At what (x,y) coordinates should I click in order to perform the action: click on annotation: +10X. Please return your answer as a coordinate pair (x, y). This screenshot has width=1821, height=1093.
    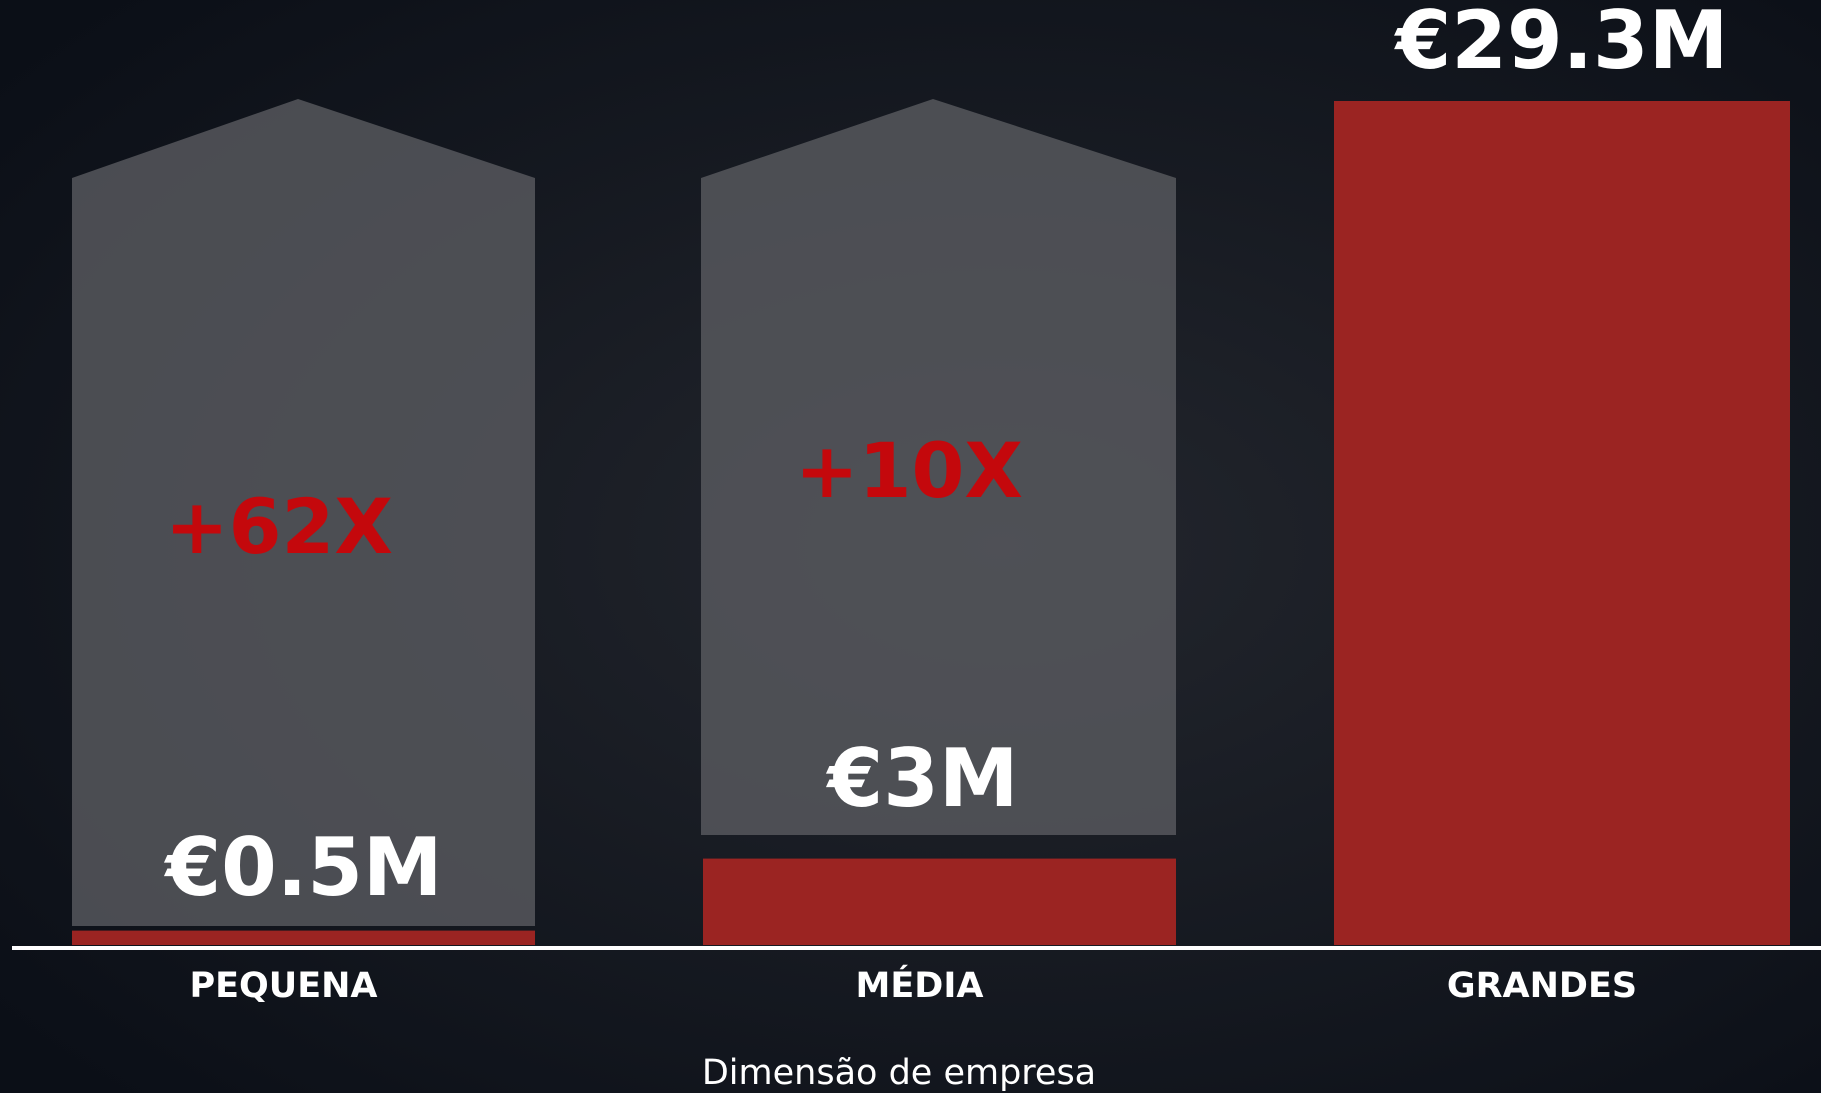
    Looking at the image, I should click on (909, 470).